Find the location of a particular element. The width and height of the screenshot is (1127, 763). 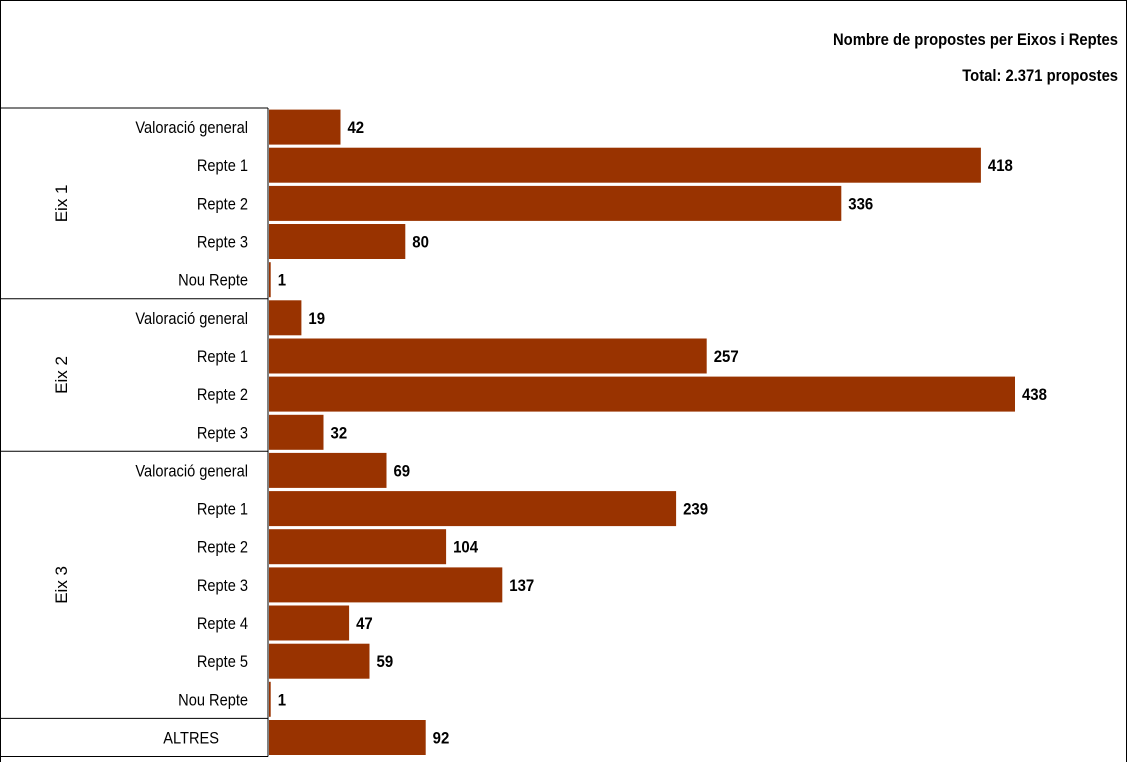

value-label: 59 is located at coordinates (385, 662).